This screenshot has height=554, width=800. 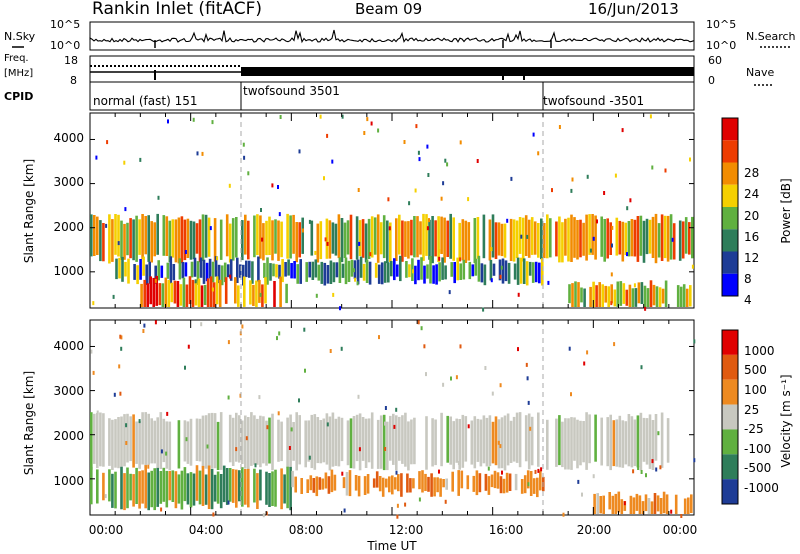 I want to click on velocity-colorbar-label: Velocity [m s⁻¹], so click(x=786, y=420).